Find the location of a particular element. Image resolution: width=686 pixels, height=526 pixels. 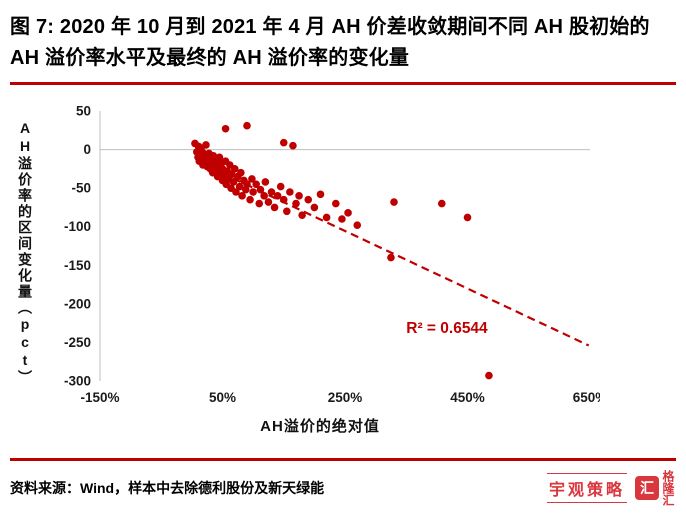

x-tick-label: 50% is located at coordinates (222, 397).